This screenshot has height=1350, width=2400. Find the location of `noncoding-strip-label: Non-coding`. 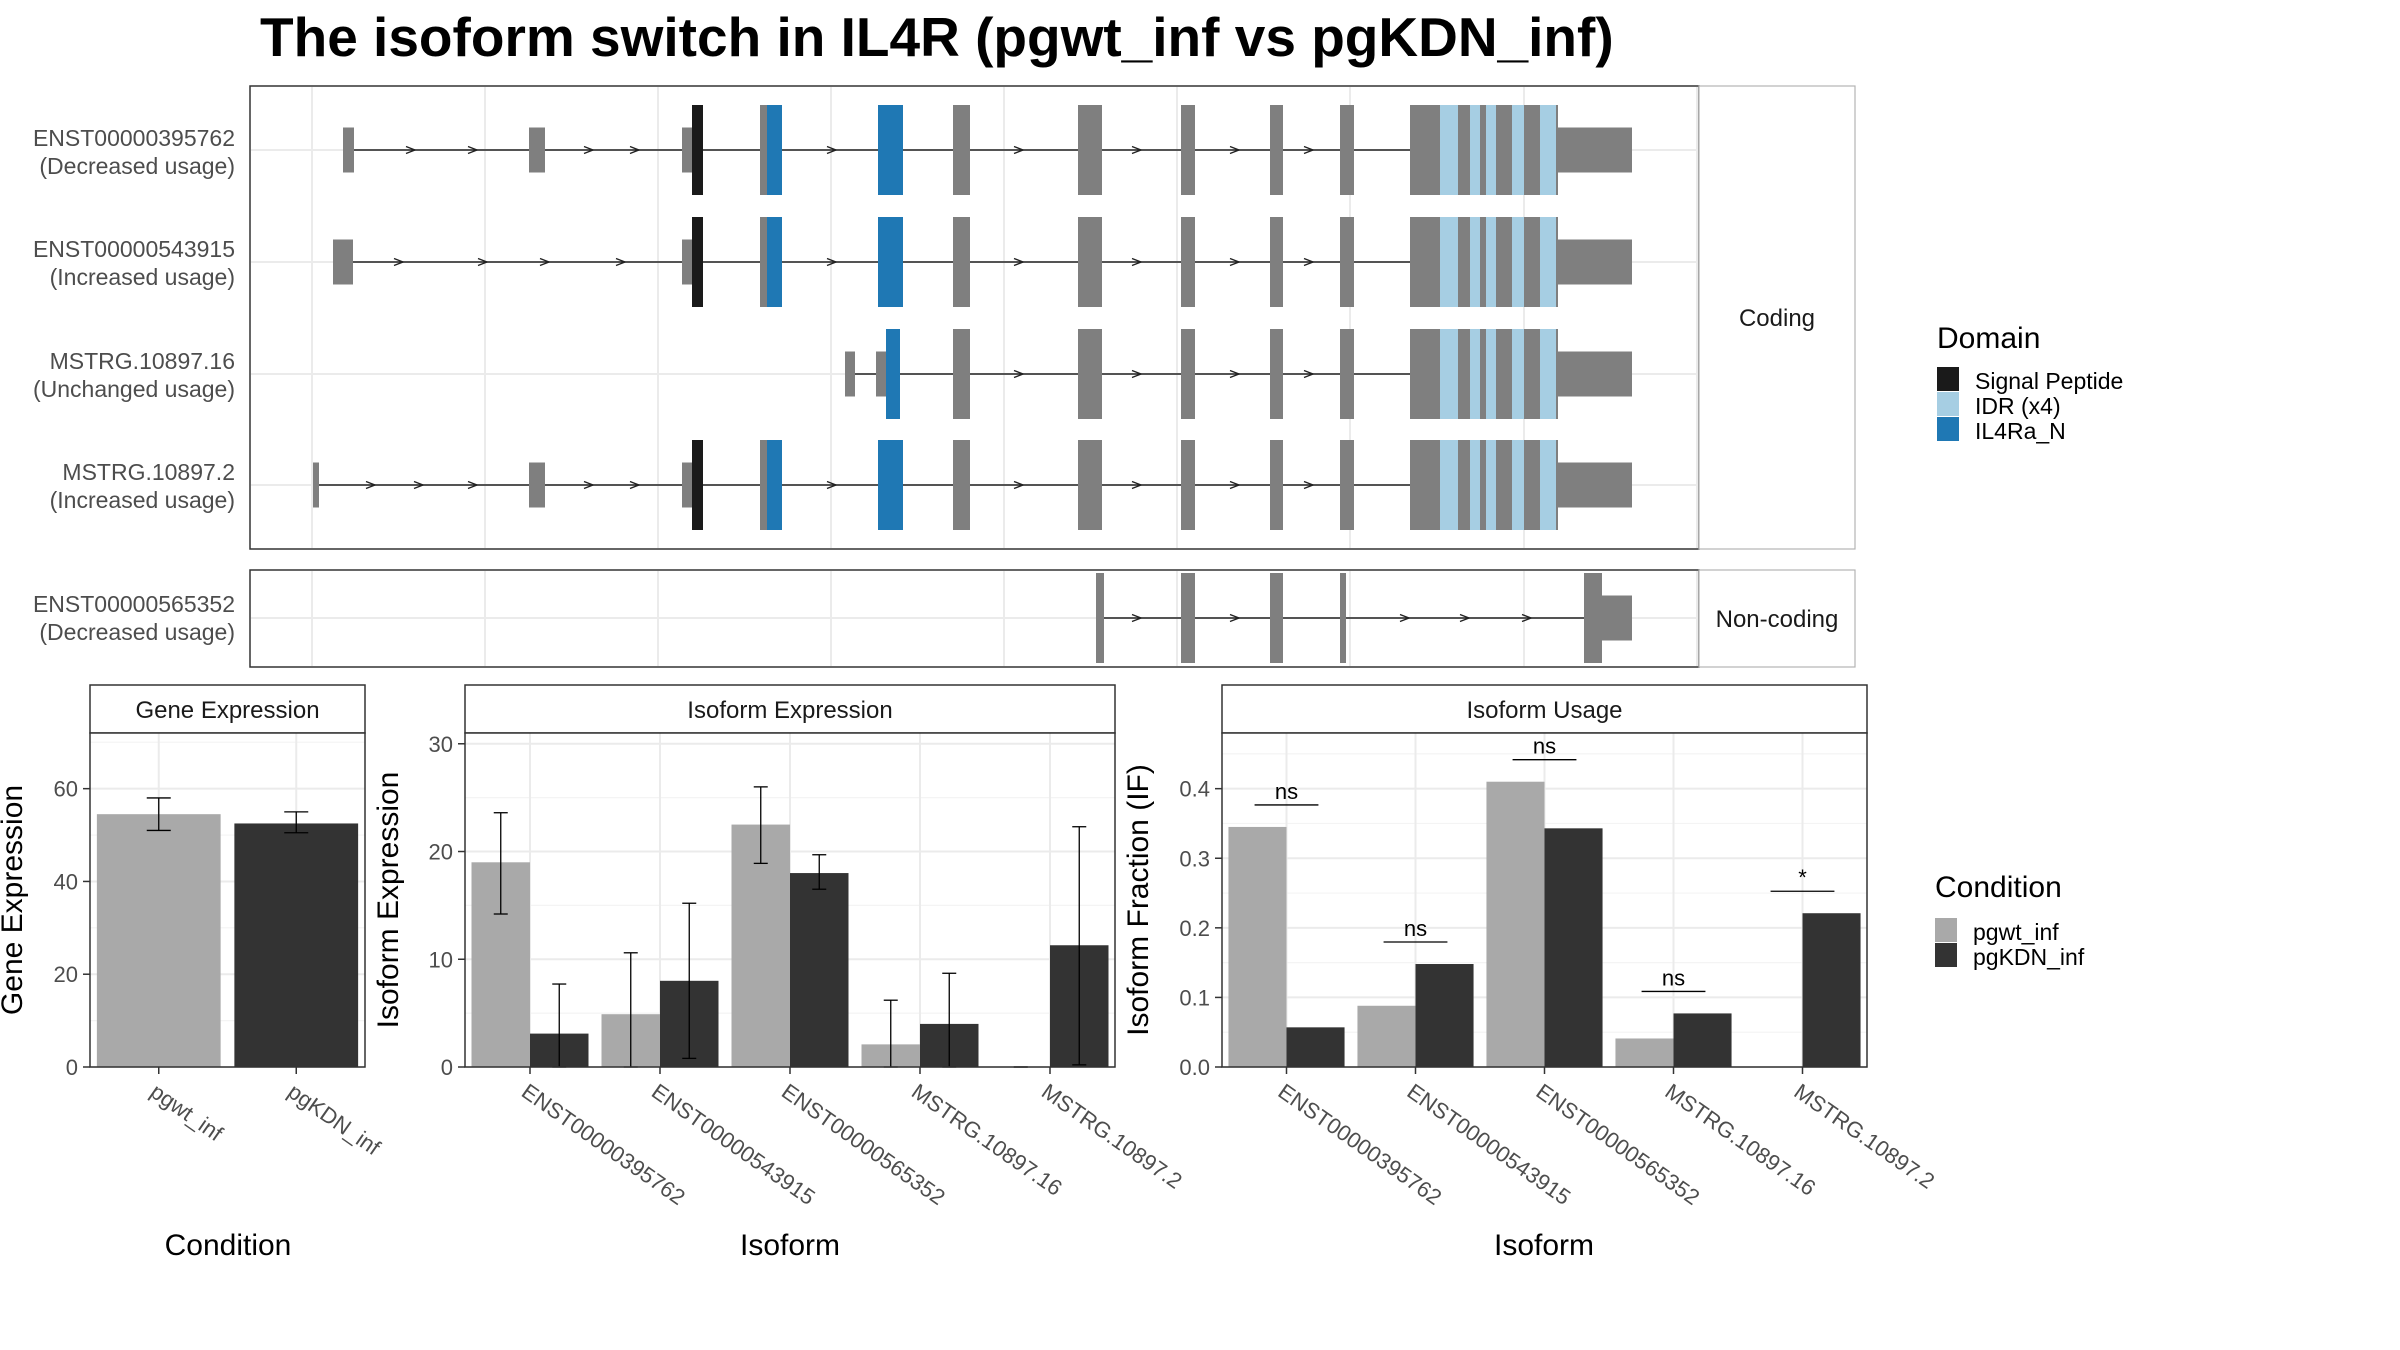

noncoding-strip-label: Non-coding is located at coordinates (1777, 619).